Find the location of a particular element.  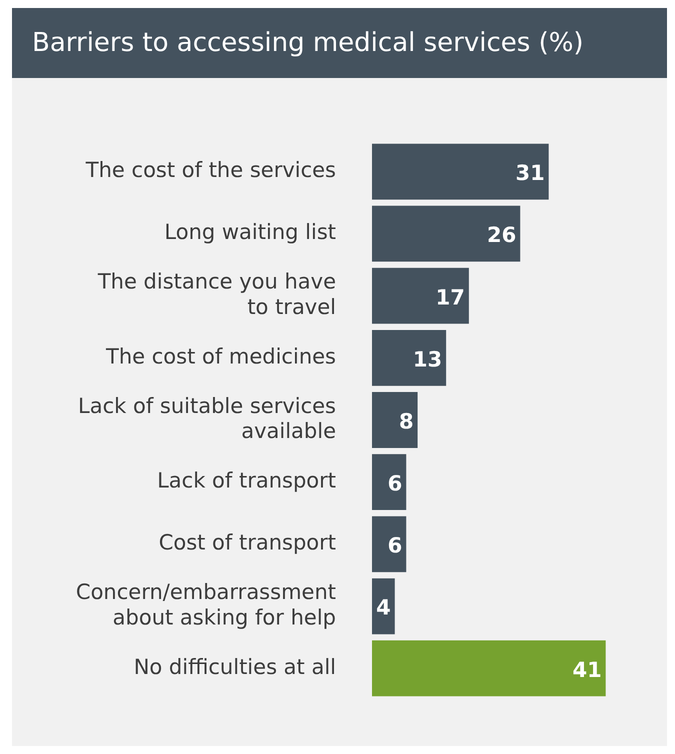

y-tick-label: Lack of suitable services available is located at coordinates (207, 419).